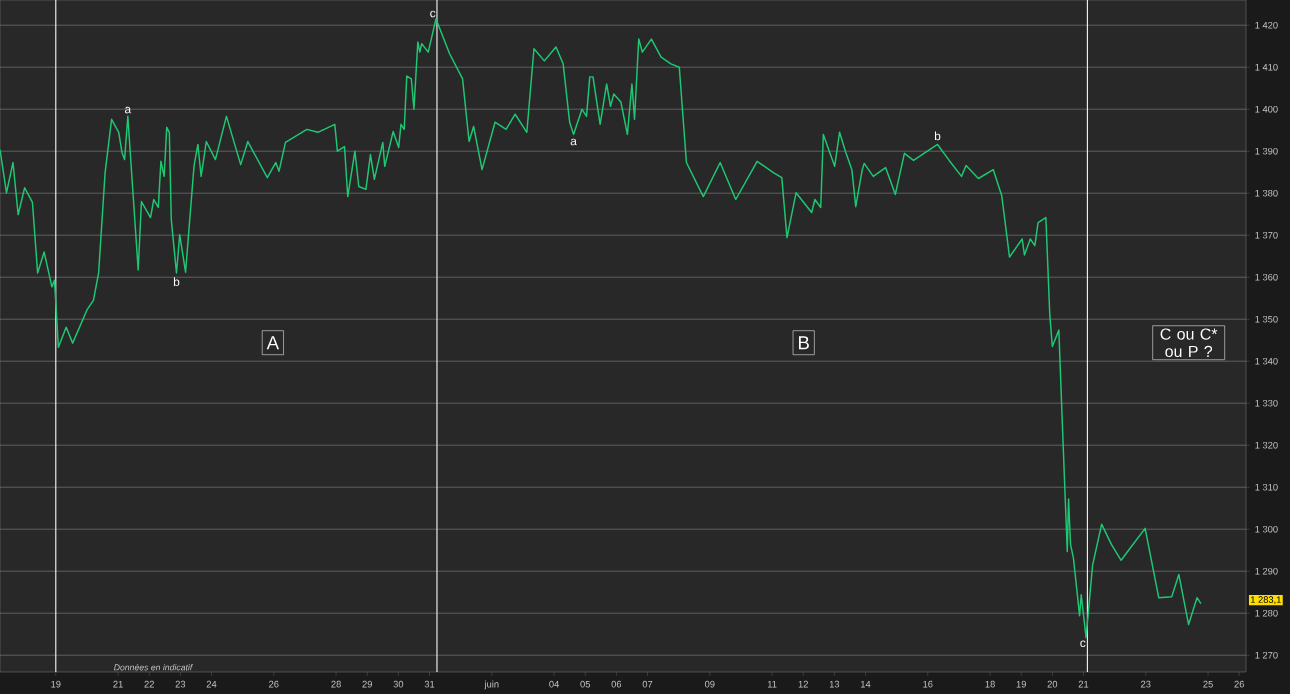  What do you see at coordinates (1266, 487) in the screenshot?
I see `y-tick-label: 1 310` at bounding box center [1266, 487].